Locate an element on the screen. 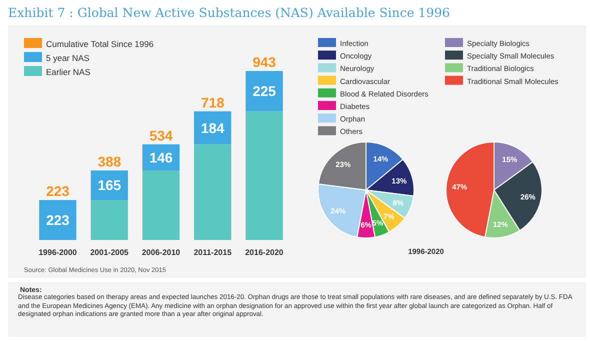  data-label: 184 is located at coordinates (212, 128).